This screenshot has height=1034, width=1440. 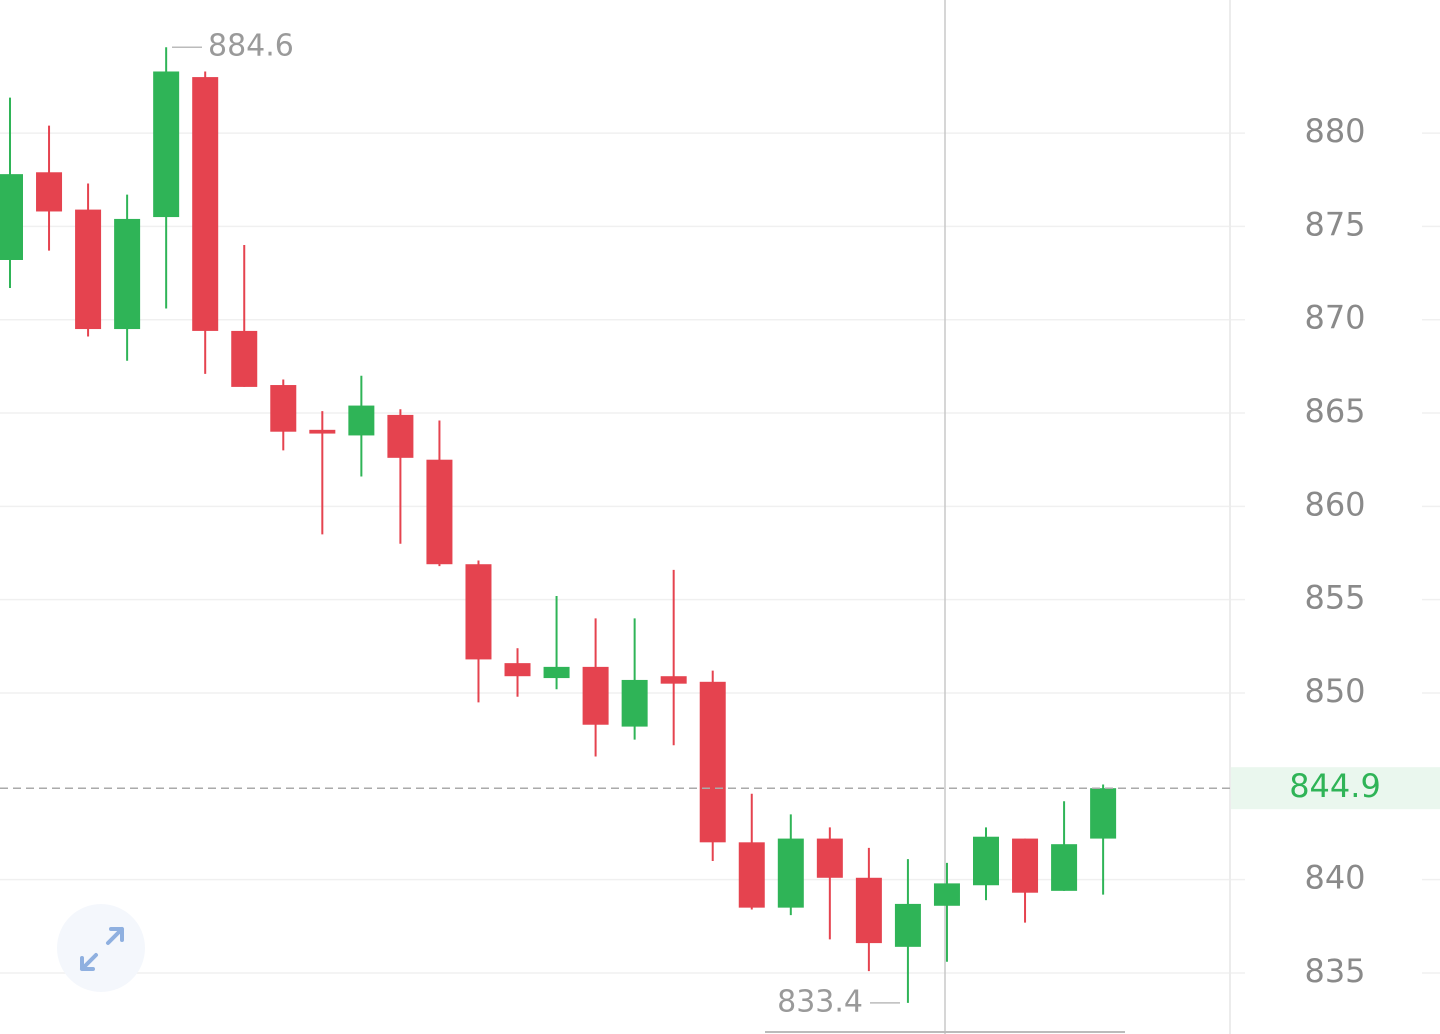 I want to click on y-tick-label: 870, so click(x=1334, y=318).